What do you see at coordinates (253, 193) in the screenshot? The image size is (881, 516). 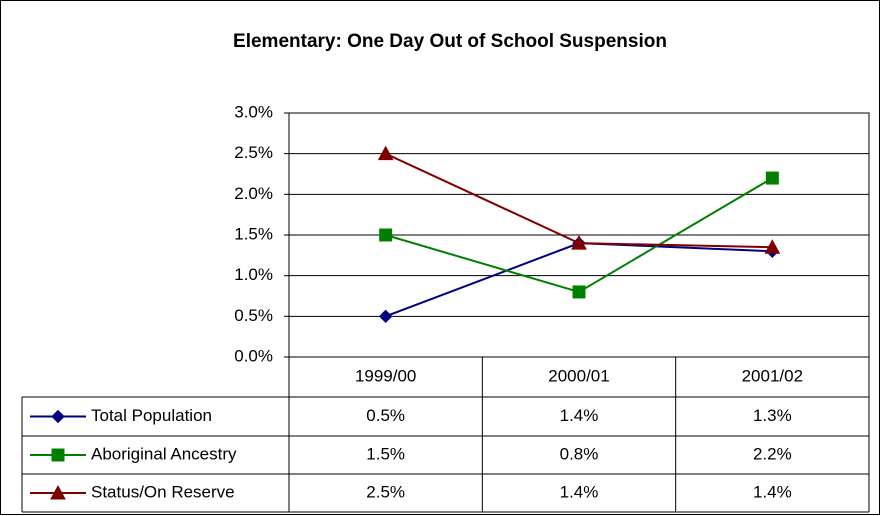 I see `y-tick-label: 2.0%` at bounding box center [253, 193].